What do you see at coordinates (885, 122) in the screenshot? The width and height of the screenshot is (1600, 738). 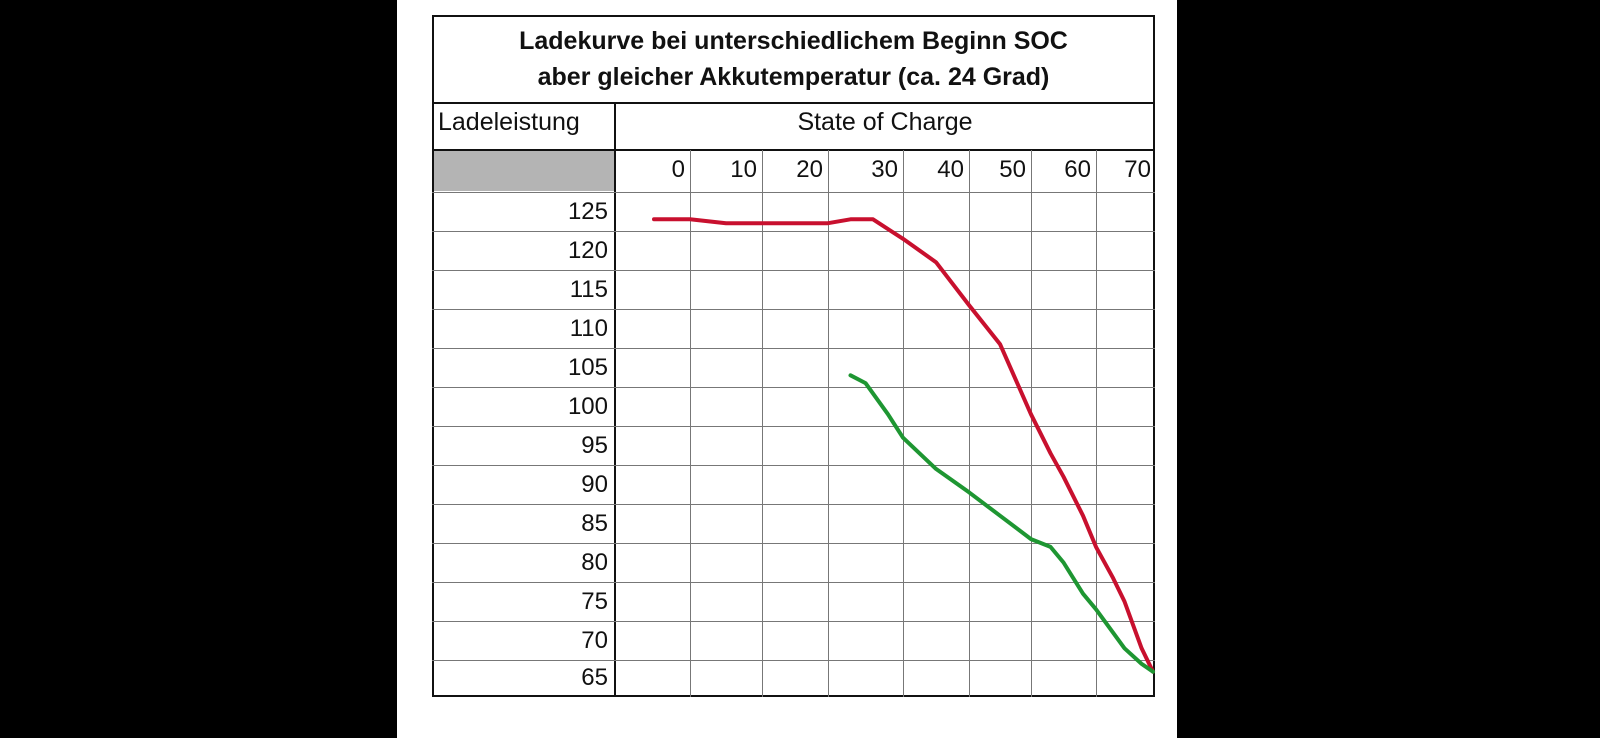 I see `x-axis-label: State of Charge` at bounding box center [885, 122].